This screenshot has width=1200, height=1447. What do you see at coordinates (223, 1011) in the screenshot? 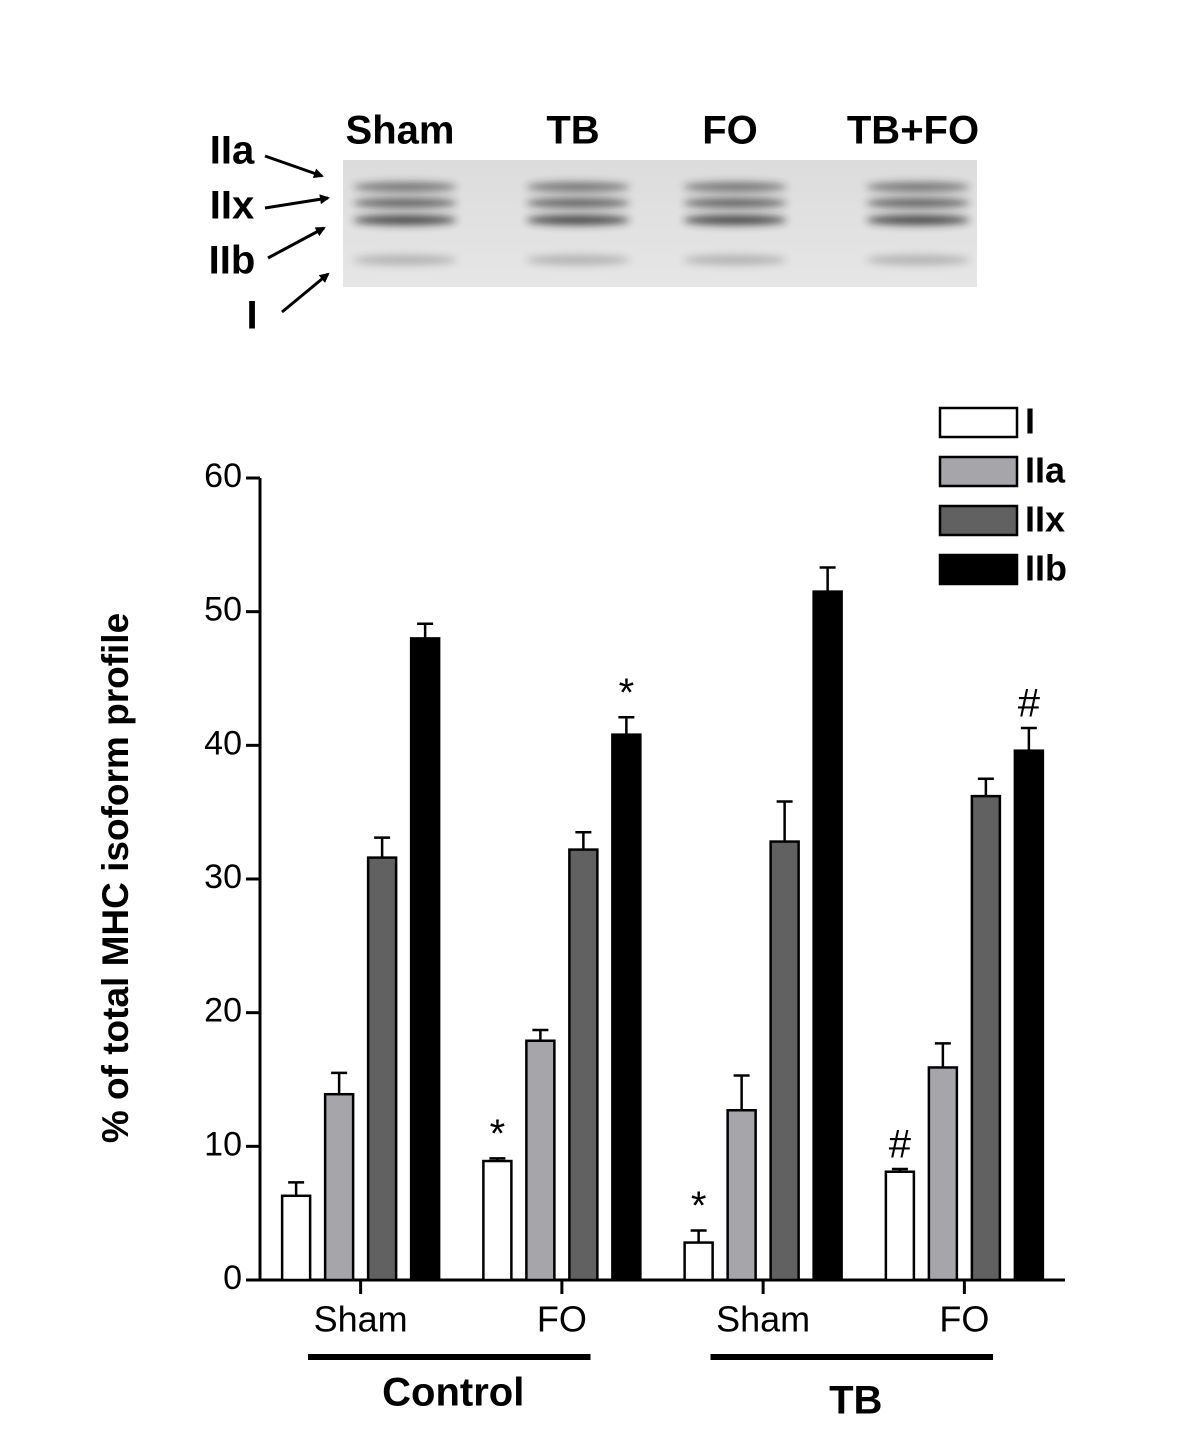
I see `y-tick-label: 20` at bounding box center [223, 1011].